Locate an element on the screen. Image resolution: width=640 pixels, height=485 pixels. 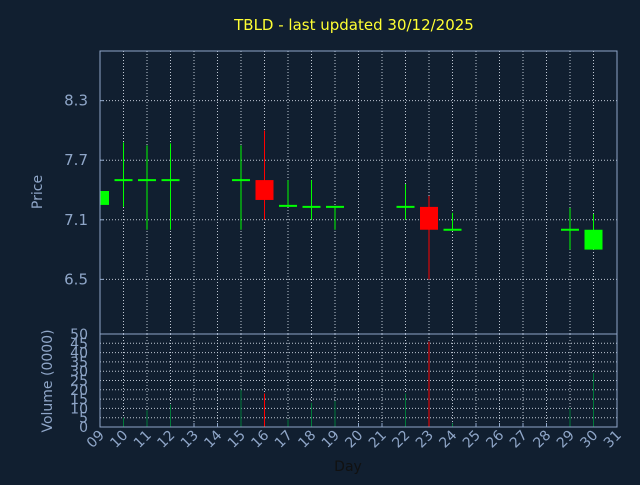
price-tick-label: 7.1 is located at coordinates (76, 220).